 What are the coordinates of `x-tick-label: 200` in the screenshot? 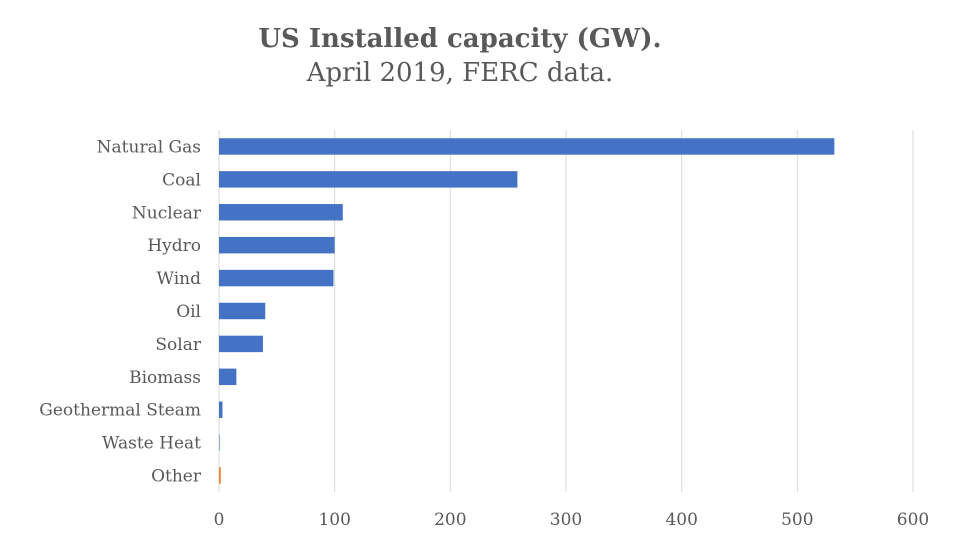 It's located at (450, 520).